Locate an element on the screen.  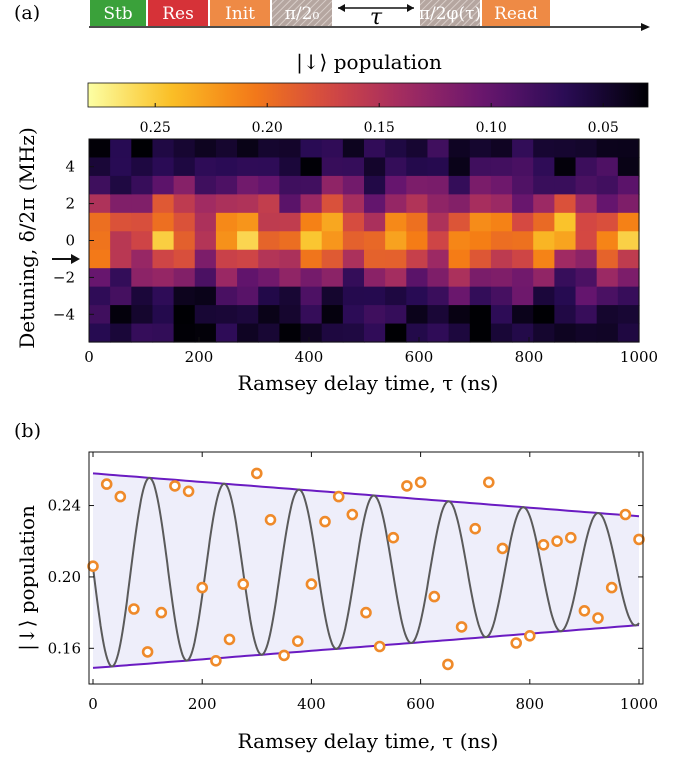
heatmap-xtick-label: 400 is located at coordinates (309, 357).